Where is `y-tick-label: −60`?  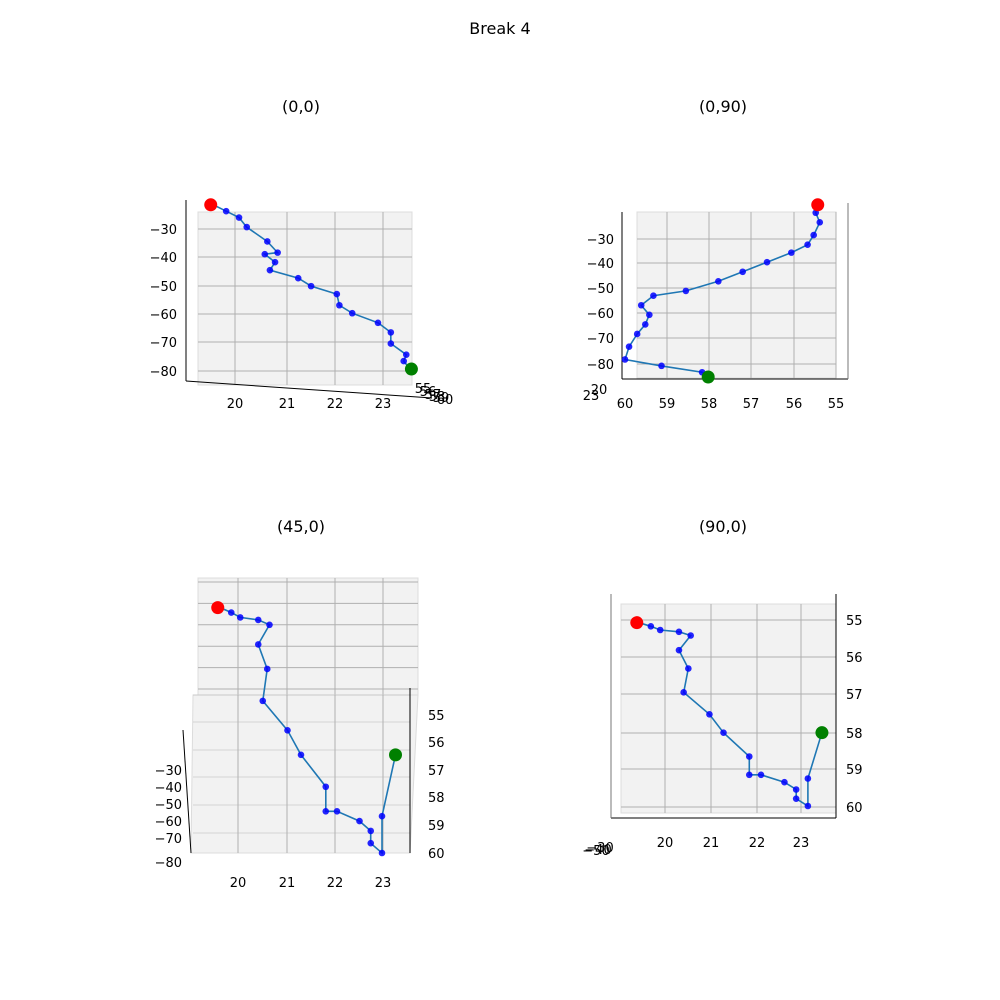 y-tick-label: −60 is located at coordinates (163, 315).